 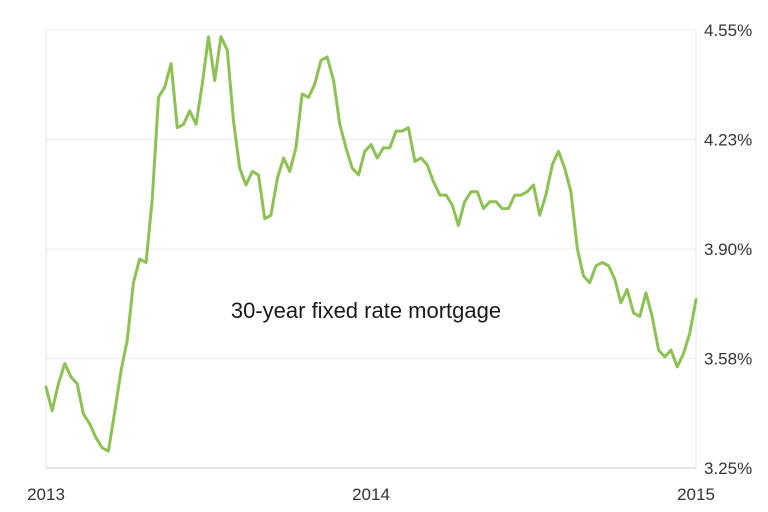 I want to click on y-tick-labels: 3.25% 3.58% 3.90% 4.23% 4.55%, so click(x=728, y=249).